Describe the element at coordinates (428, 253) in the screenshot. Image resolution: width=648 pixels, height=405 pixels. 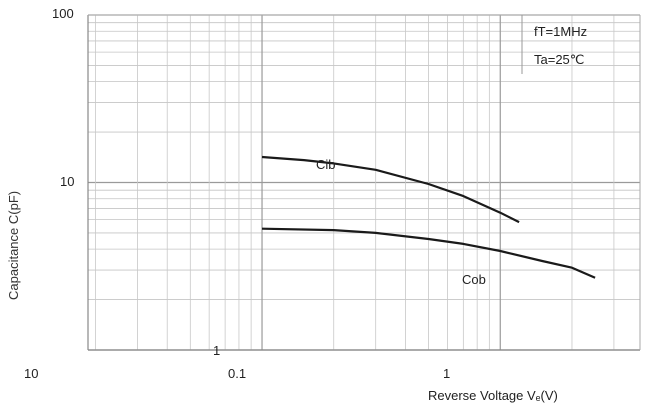
I see `series-line-cob` at that location.